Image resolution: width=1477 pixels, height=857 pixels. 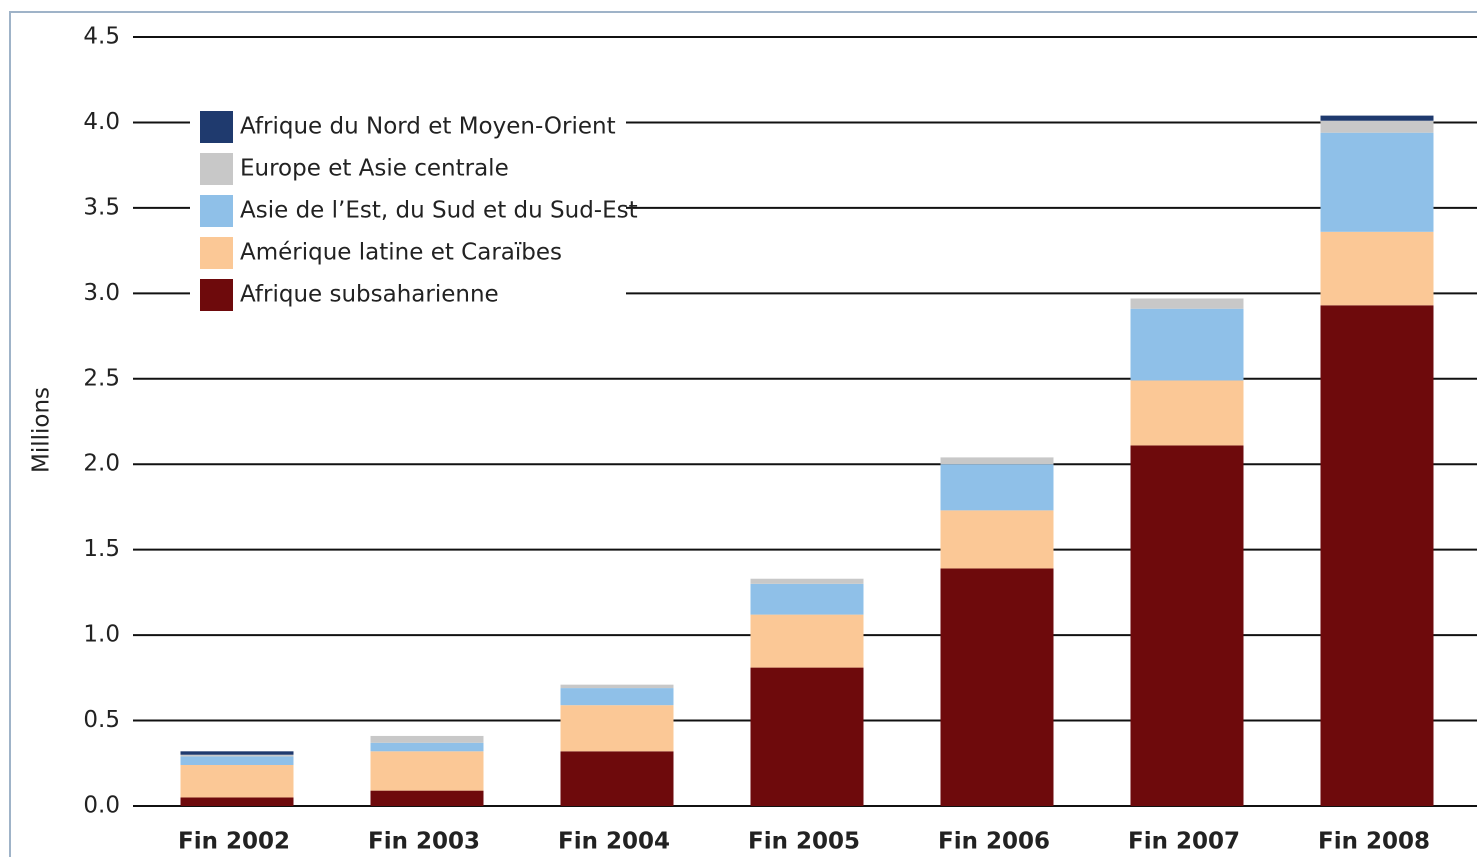 What do you see at coordinates (1374, 842) in the screenshot?
I see `x-tick-label: Fin 2008` at bounding box center [1374, 842].